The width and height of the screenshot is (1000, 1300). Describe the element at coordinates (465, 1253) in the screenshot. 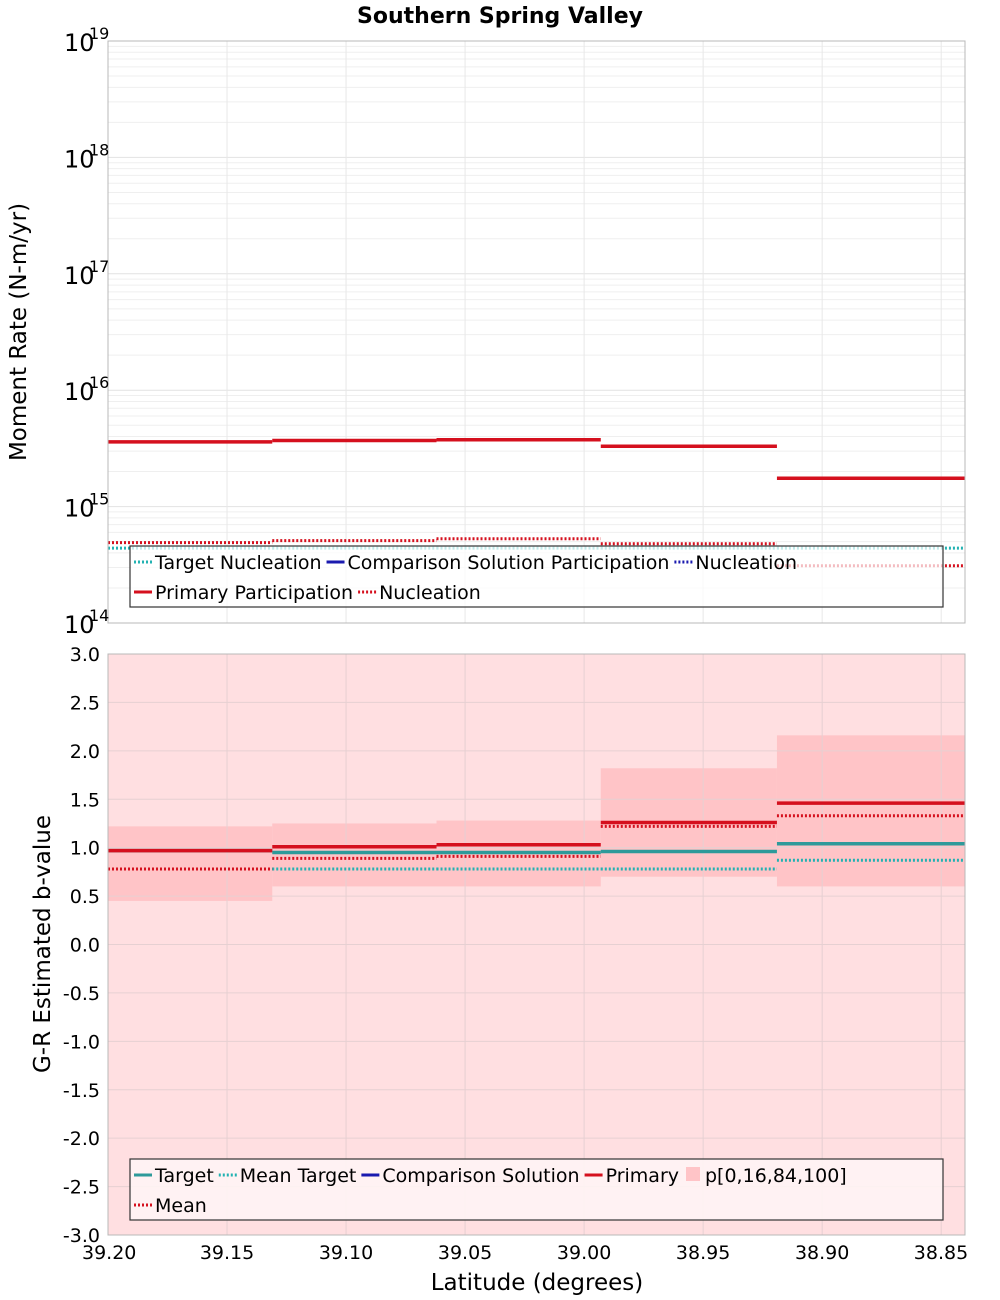

I see `x-tick-label: 39.05` at that location.